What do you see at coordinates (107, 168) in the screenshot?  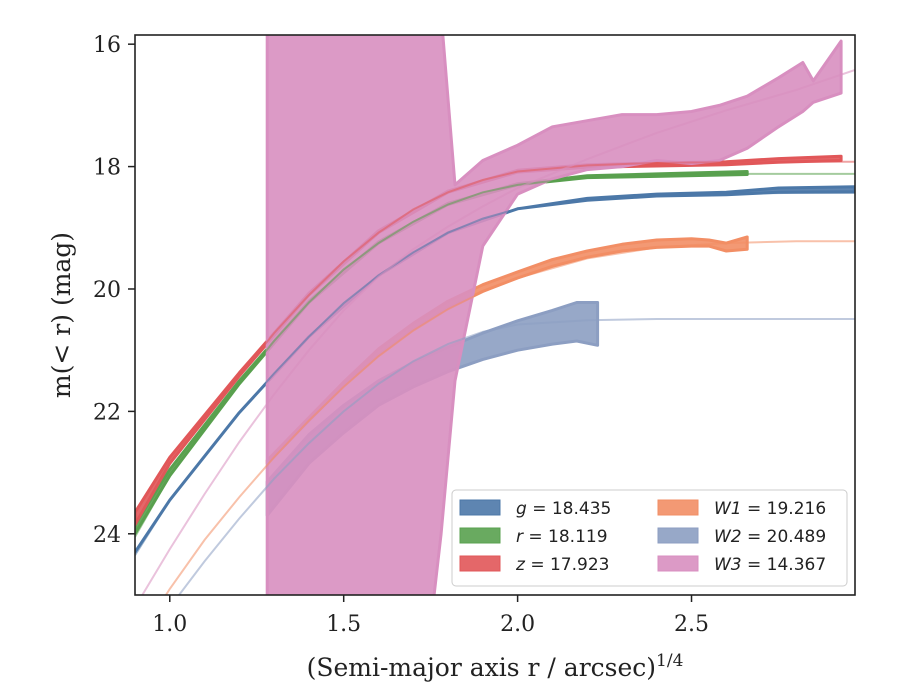 I see `y-tick-label: 18` at bounding box center [107, 168].